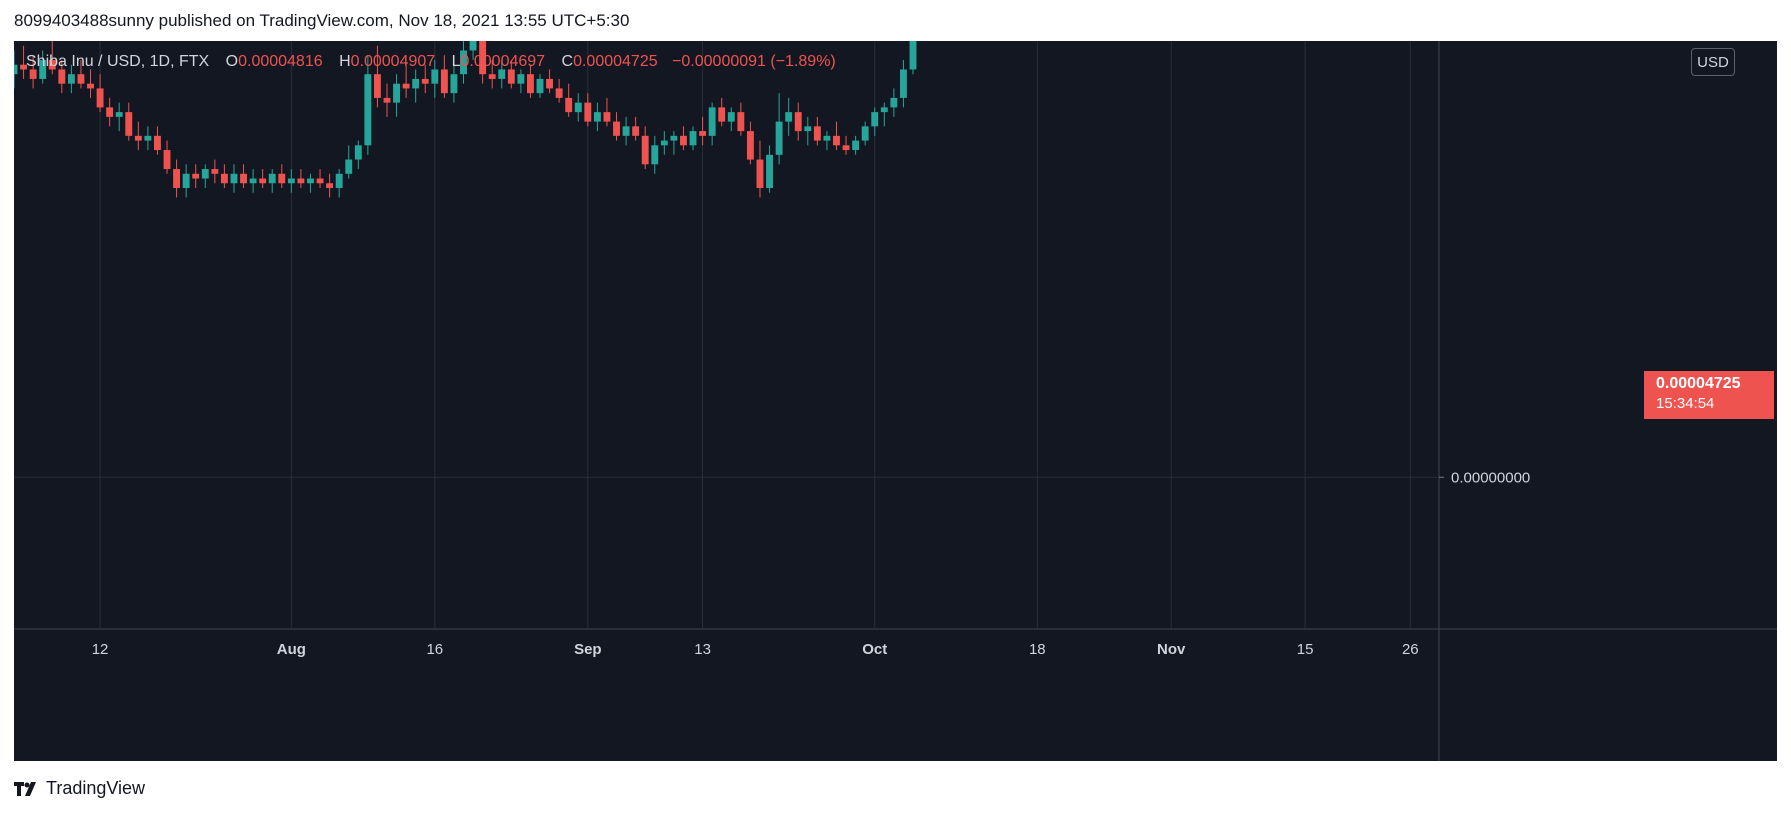  What do you see at coordinates (1171, 649) in the screenshot?
I see `x-tick-label: Nov` at bounding box center [1171, 649].